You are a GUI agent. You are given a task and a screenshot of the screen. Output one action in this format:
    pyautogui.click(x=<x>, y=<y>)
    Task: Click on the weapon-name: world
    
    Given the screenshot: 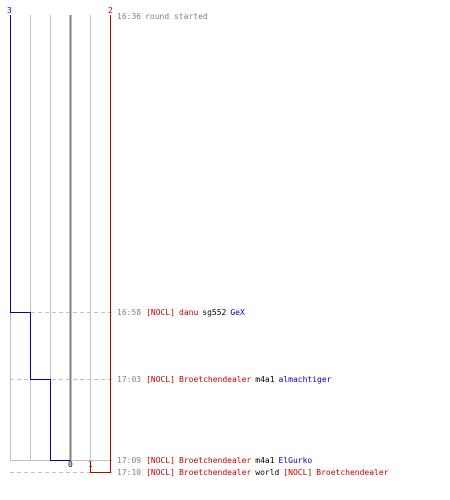 What is the action you would take?
    pyautogui.click(x=267, y=472)
    